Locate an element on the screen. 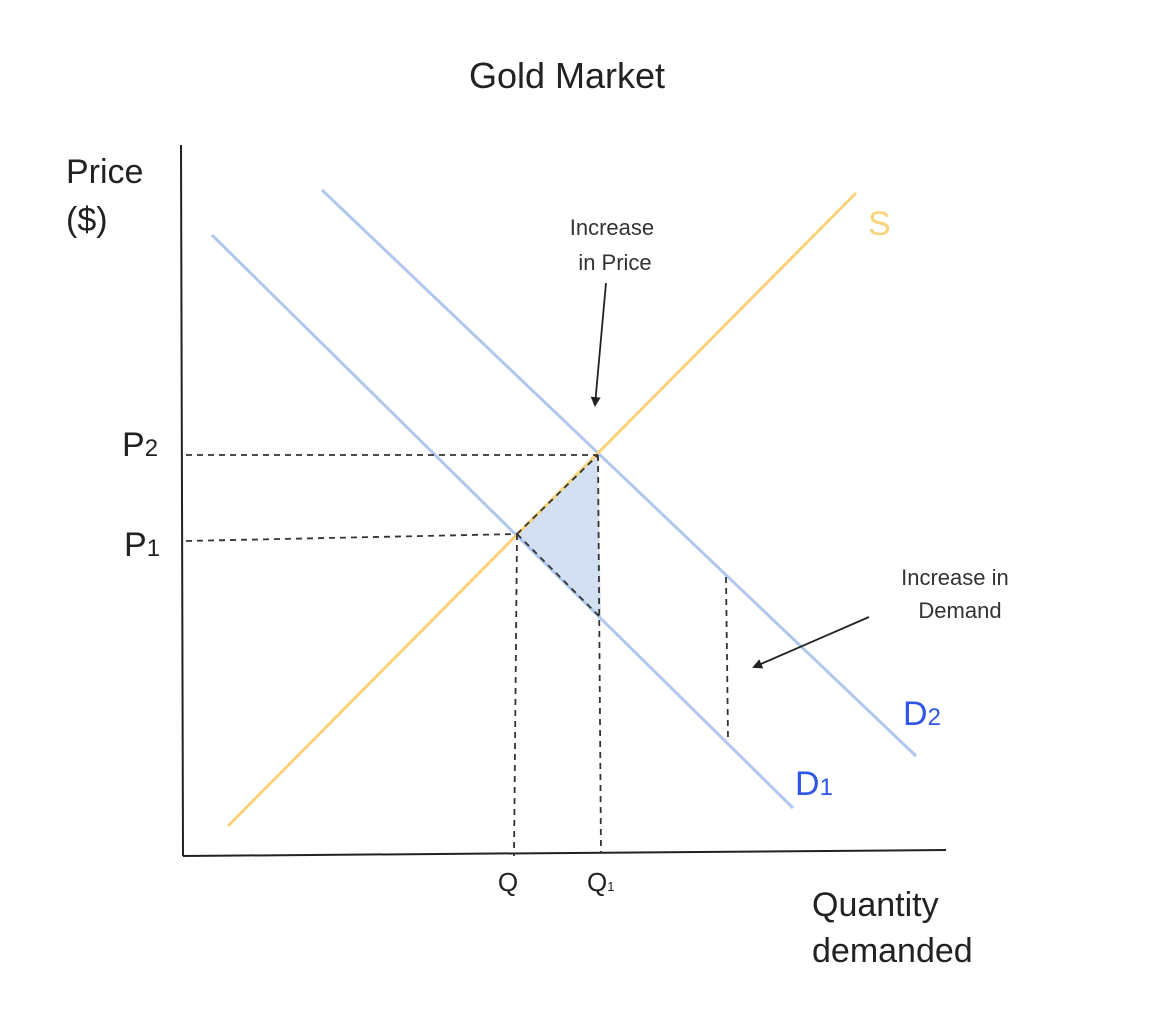 This screenshot has width=1152, height=1020. demand-label-d2: D2 is located at coordinates (922, 714).